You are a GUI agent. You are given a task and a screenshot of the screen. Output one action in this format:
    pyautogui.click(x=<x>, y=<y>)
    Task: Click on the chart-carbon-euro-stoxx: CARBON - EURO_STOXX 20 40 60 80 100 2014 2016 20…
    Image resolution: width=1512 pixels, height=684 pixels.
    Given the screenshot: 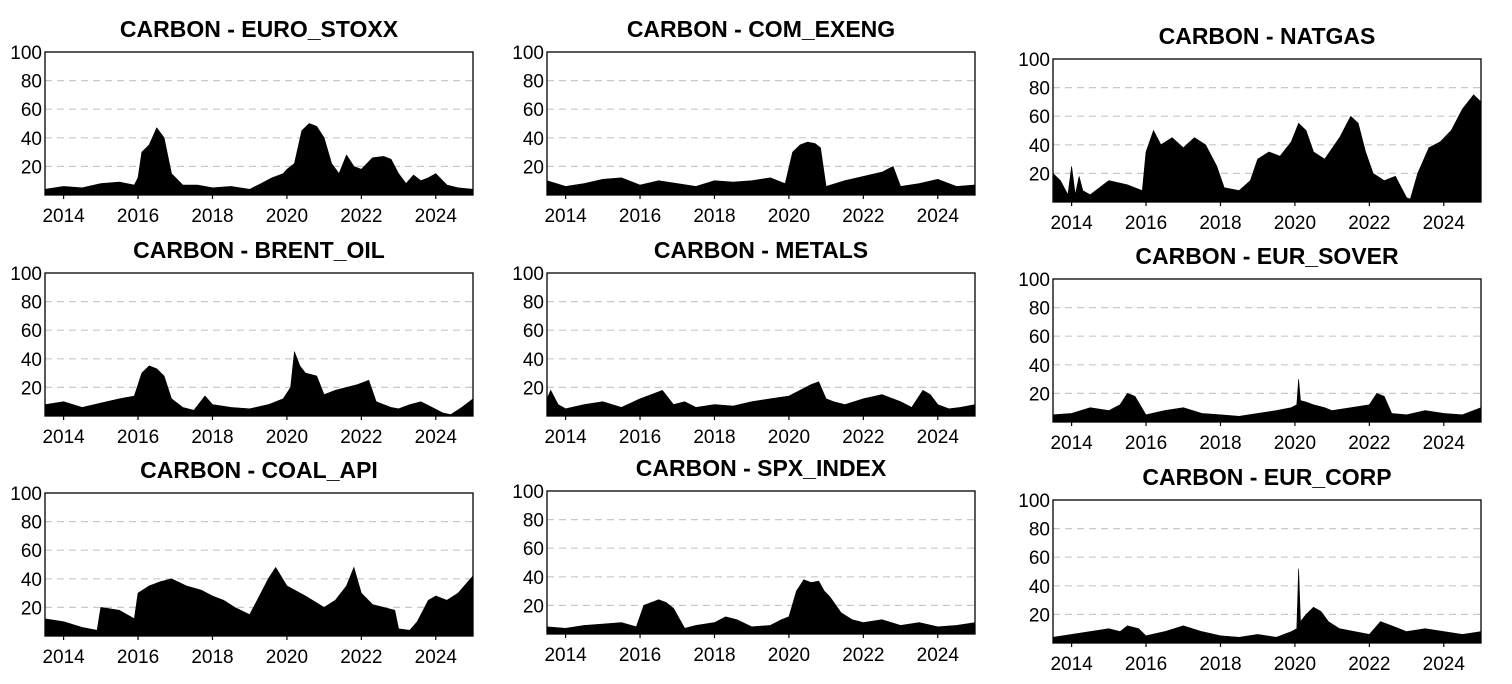 What is the action you would take?
    pyautogui.click(x=242, y=120)
    